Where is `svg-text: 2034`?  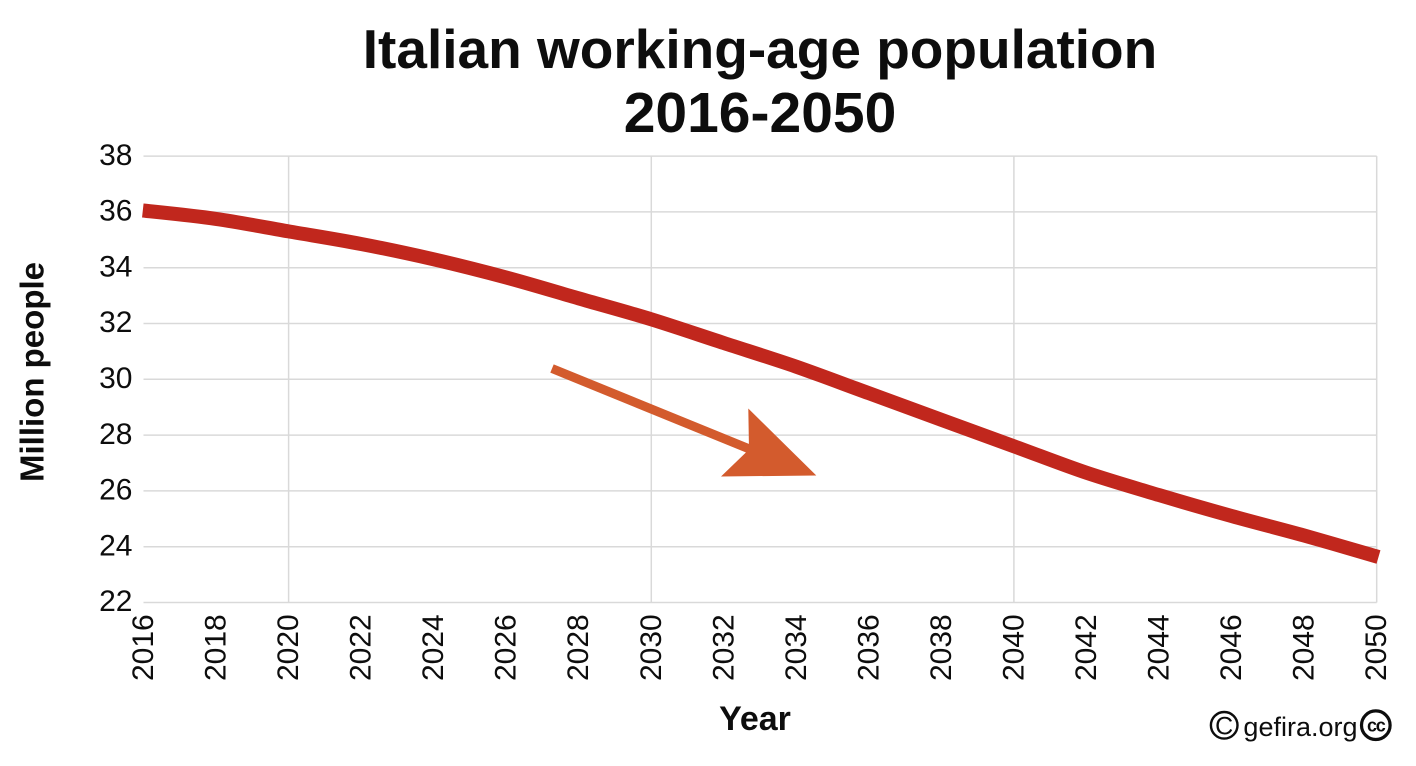 svg-text: 2034 is located at coordinates (796, 647).